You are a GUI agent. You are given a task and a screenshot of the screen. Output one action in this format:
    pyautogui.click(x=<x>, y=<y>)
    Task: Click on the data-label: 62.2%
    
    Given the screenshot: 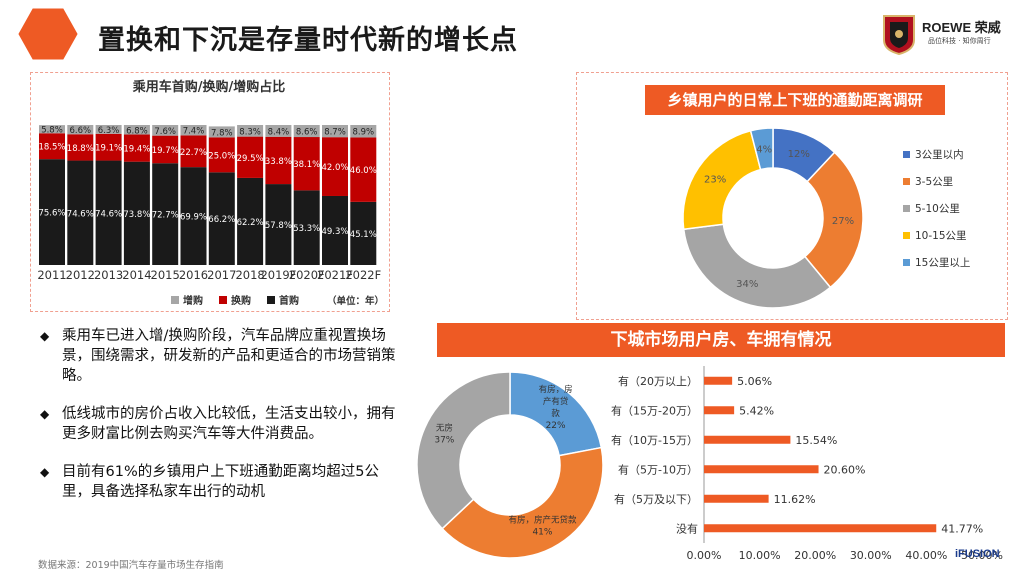 What is the action you would take?
    pyautogui.click(x=250, y=223)
    